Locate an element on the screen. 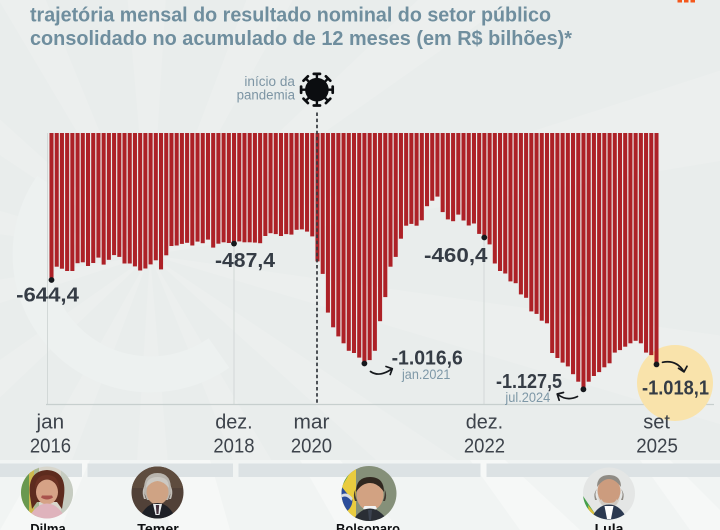 Image resolution: width=720 pixels, height=530 pixels. svg-text: início da is located at coordinates (269, 81).